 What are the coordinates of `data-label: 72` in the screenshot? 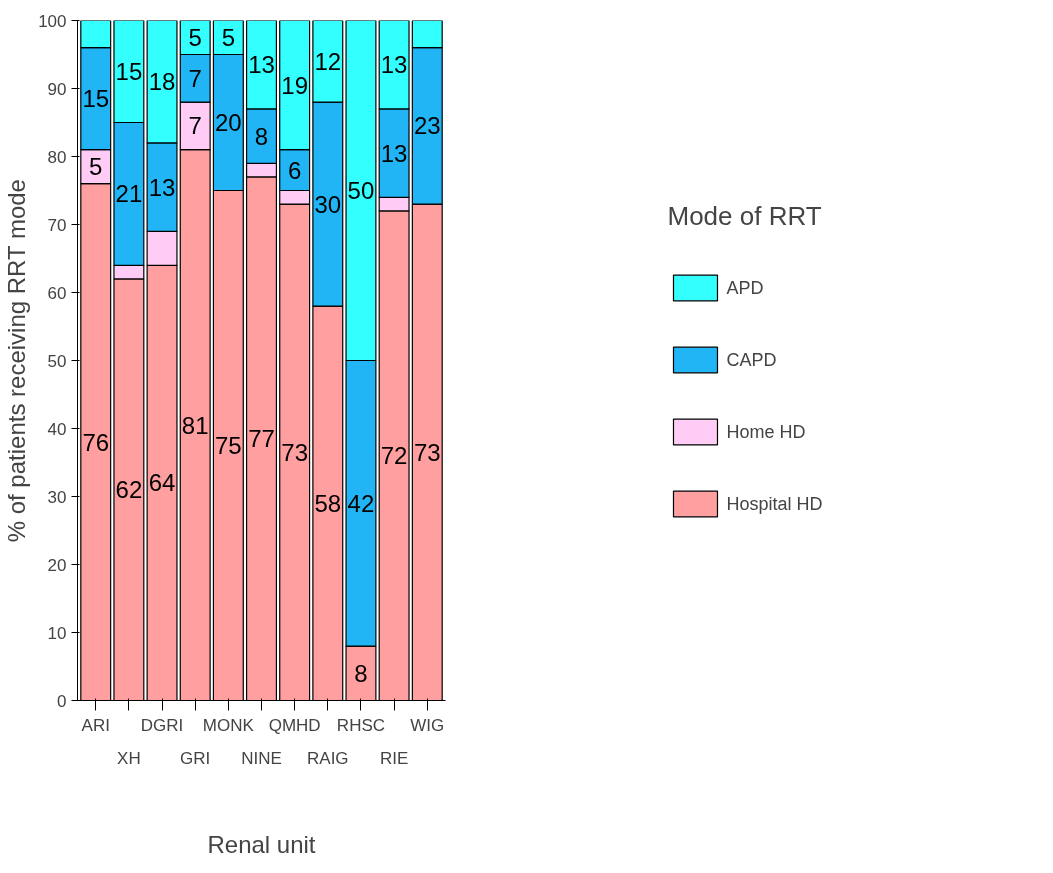 It's located at (394, 456).